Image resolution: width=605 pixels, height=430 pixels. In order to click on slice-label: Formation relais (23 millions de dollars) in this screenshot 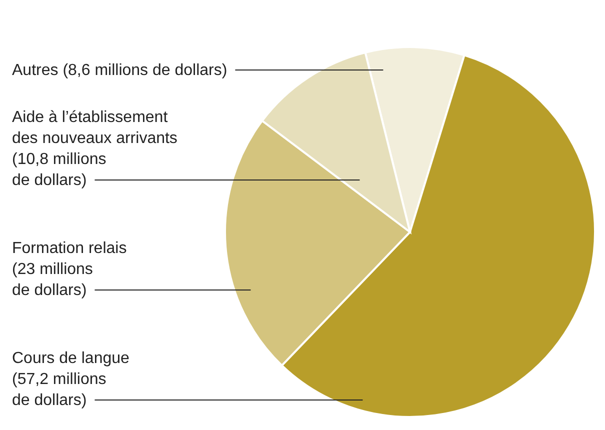, I will do `click(69, 269)`.